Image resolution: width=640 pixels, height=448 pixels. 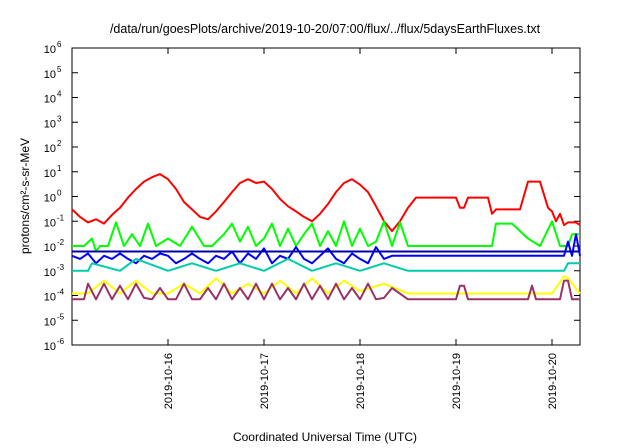 I want to click on y-tick-exponent: -3, so click(x=61, y=267).